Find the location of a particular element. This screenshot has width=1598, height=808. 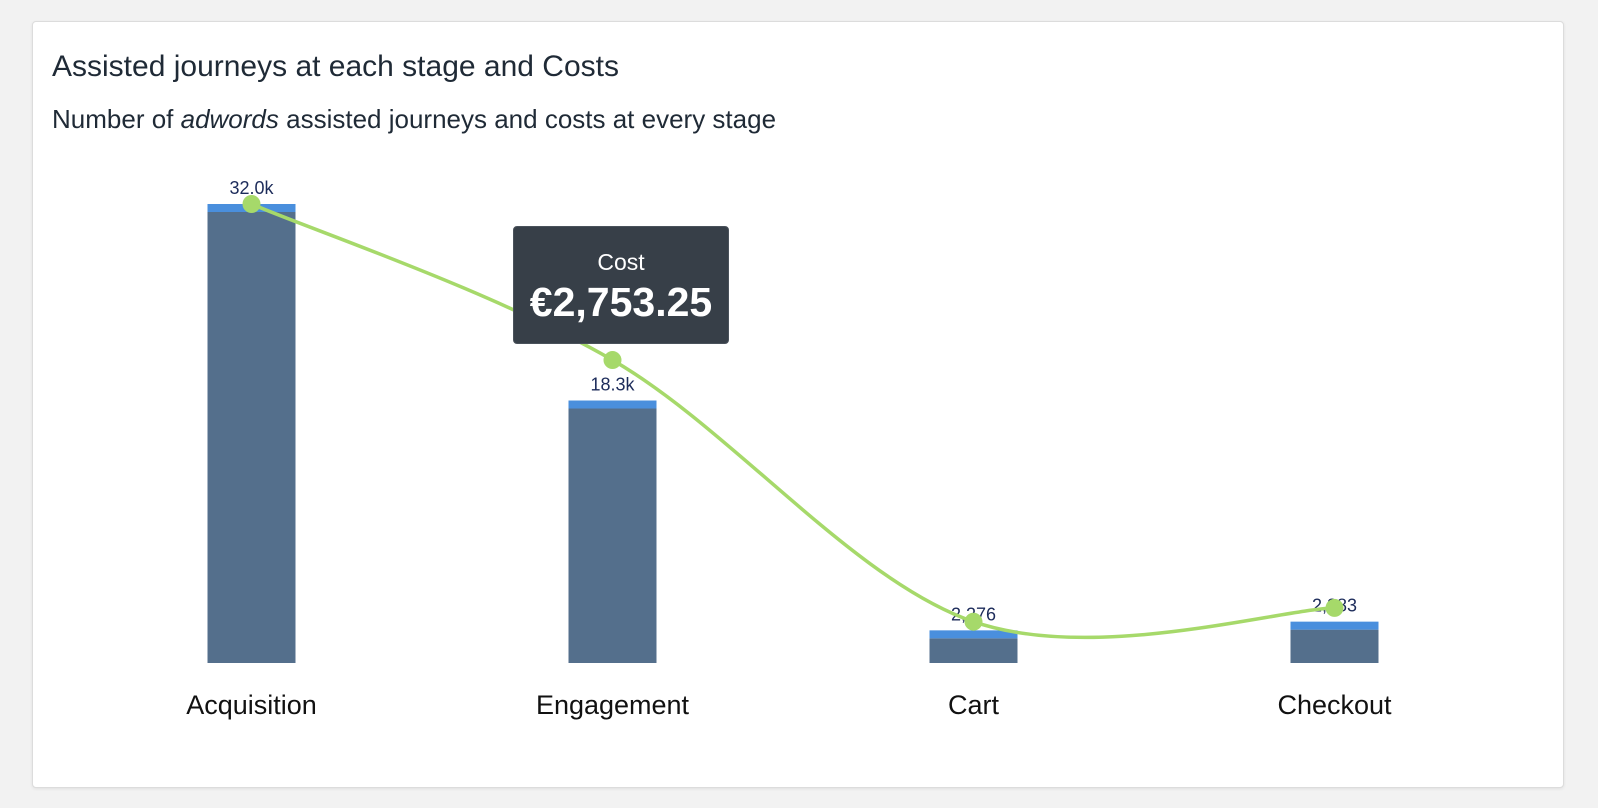

subtitle-prefix: Number of is located at coordinates (116, 119).